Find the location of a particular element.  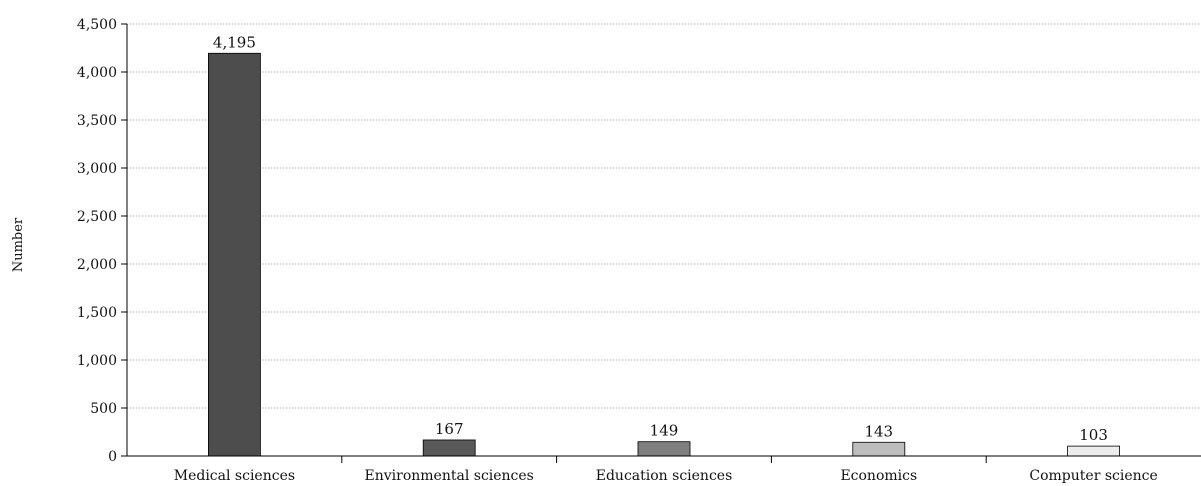

data-label: 149 is located at coordinates (664, 431).